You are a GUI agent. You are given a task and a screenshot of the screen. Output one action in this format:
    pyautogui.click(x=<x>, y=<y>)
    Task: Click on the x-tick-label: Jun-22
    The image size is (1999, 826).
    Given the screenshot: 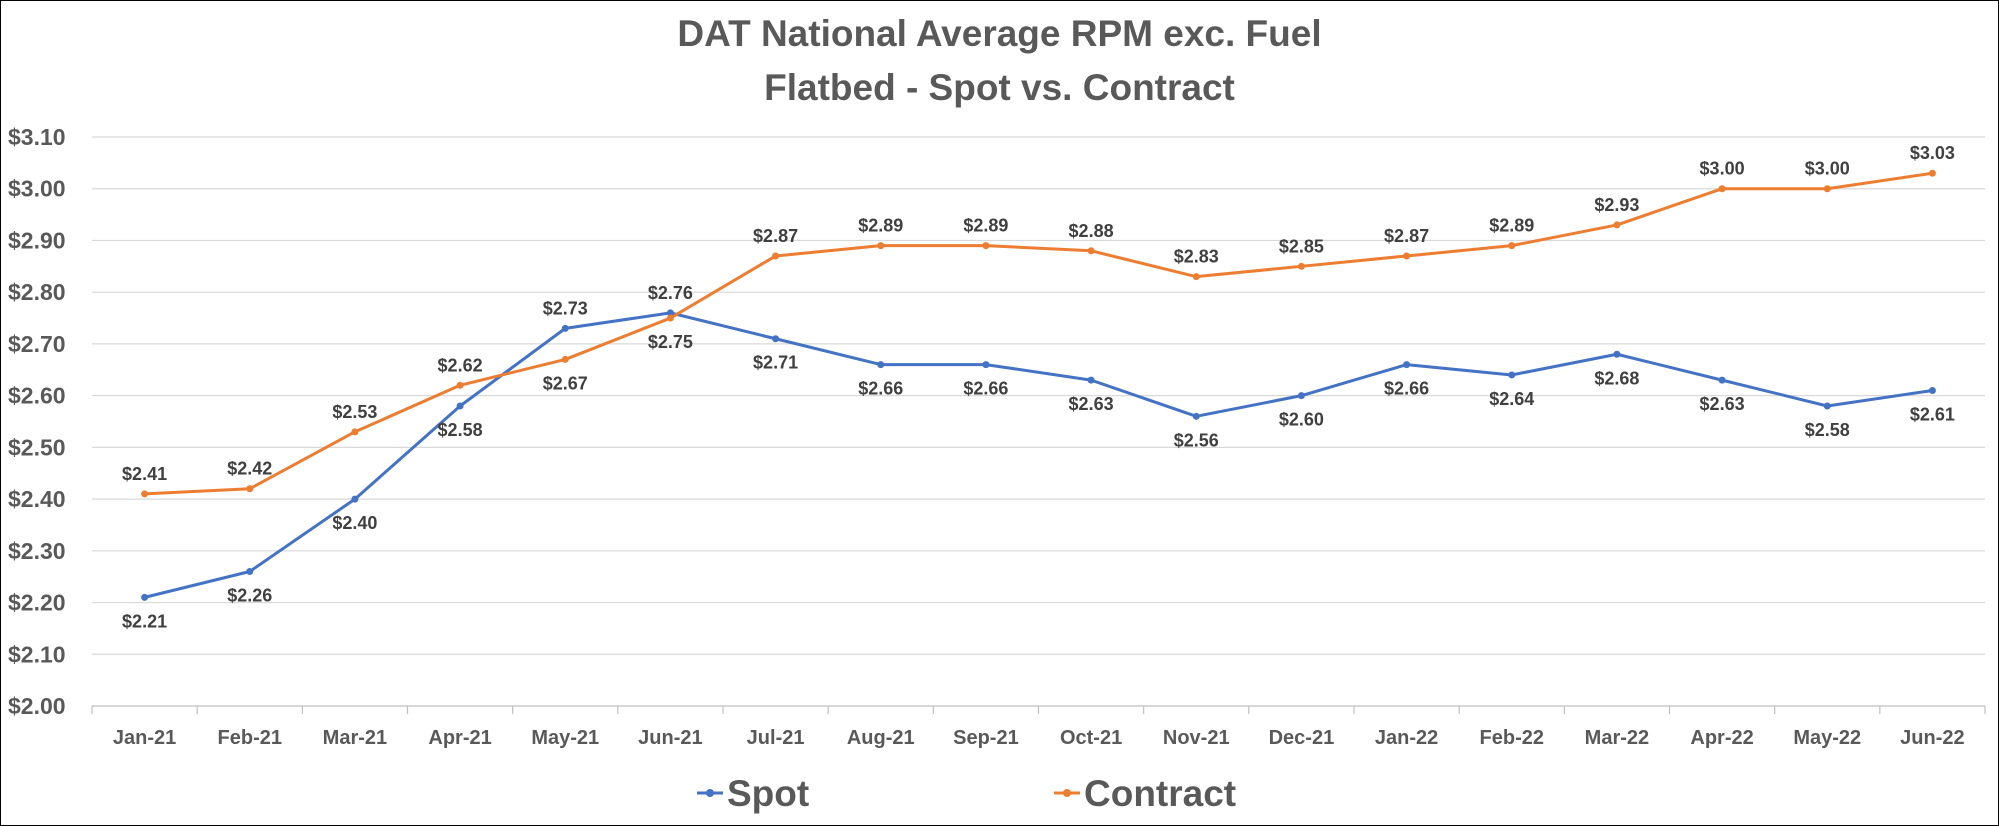 What is the action you would take?
    pyautogui.click(x=1932, y=738)
    